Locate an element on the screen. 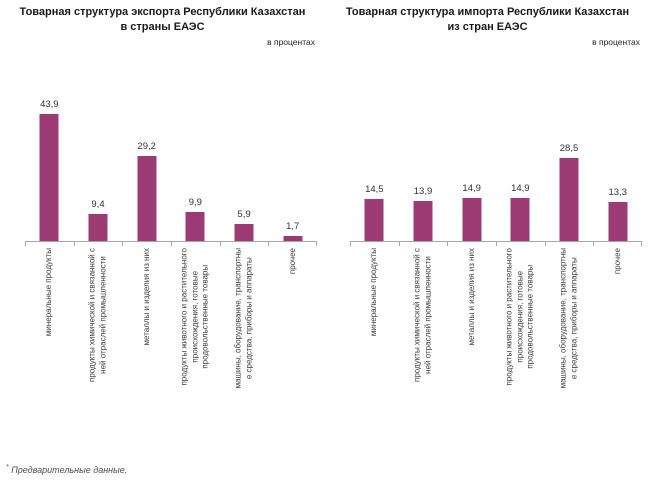  bar-slot: 29,2 is located at coordinates (146, 144).